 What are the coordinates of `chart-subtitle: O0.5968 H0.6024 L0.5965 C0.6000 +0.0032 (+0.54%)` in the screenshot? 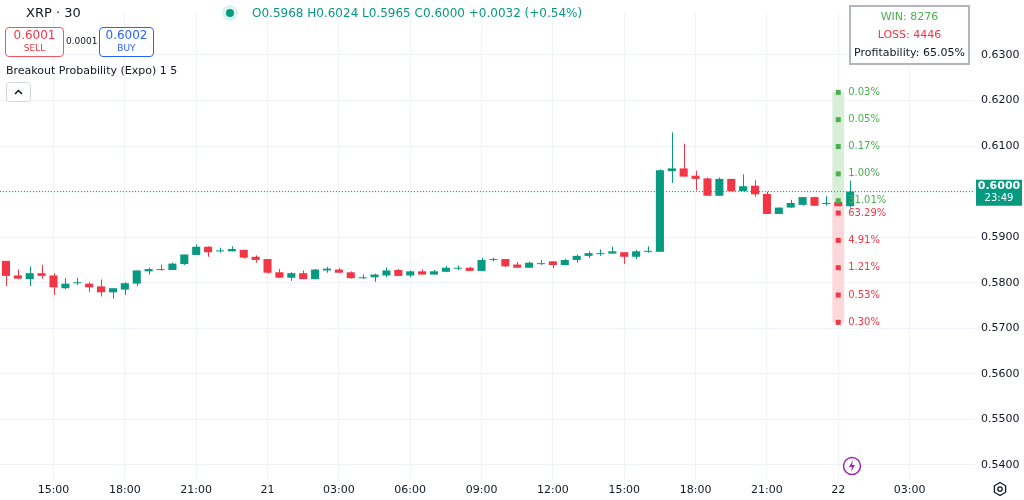 It's located at (417, 13).